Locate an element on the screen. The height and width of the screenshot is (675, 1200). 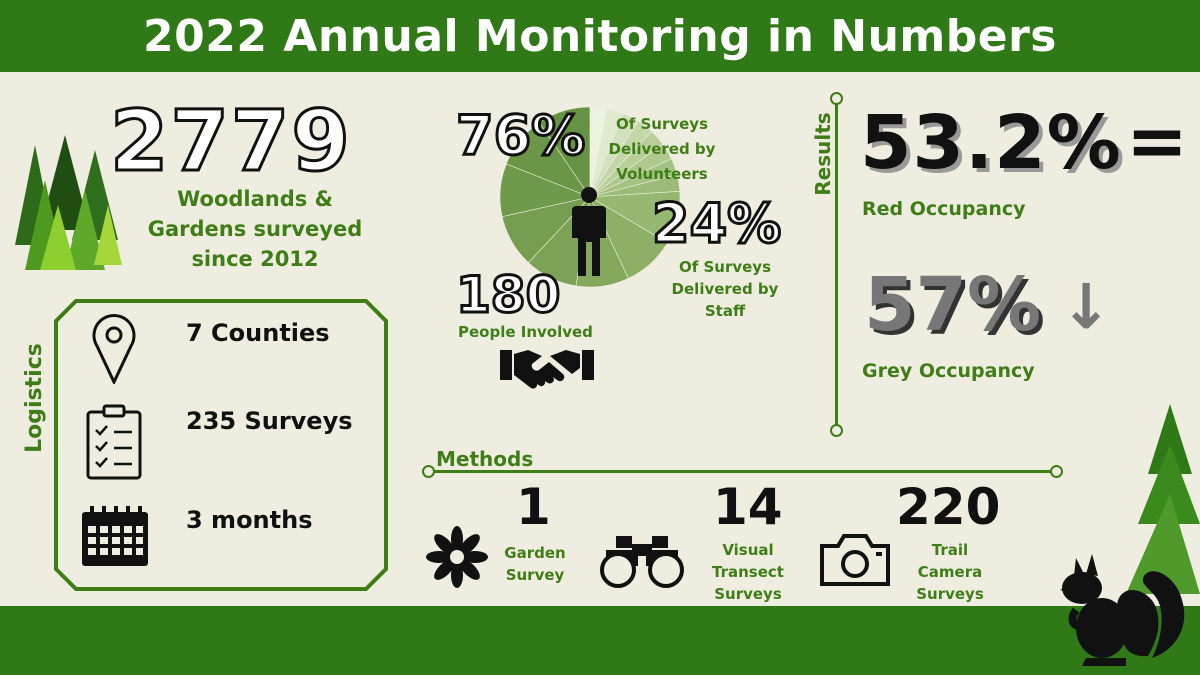
surveyed-label-line3: since 2012 is located at coordinates (255, 259).